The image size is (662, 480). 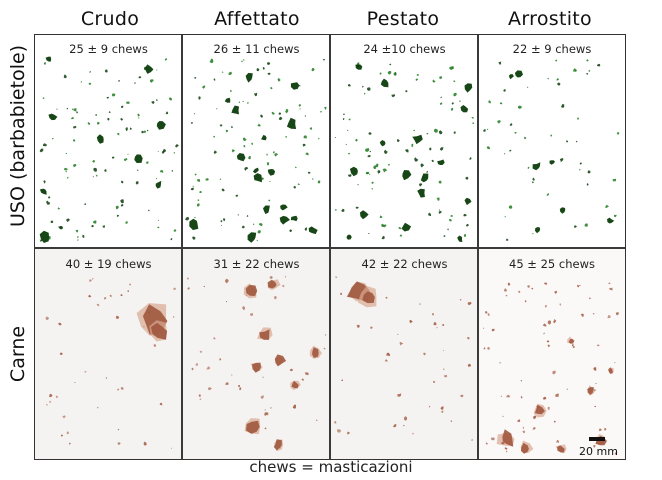 What do you see at coordinates (552, 354) in the screenshot?
I see `panel-meat-arrostito: 45 ± 25 chews 20 mm` at bounding box center [552, 354].